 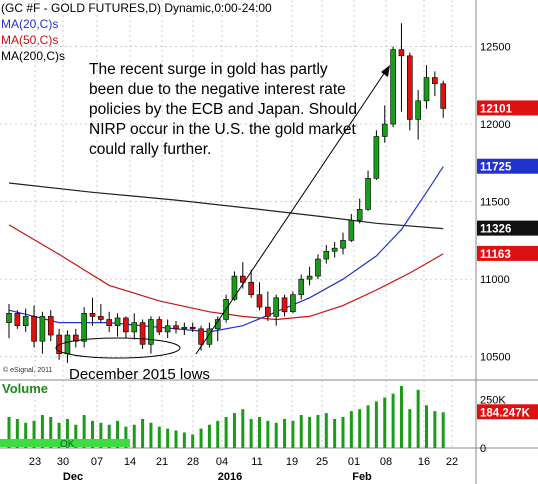 I want to click on day-tick-label: 14, so click(x=130, y=462).